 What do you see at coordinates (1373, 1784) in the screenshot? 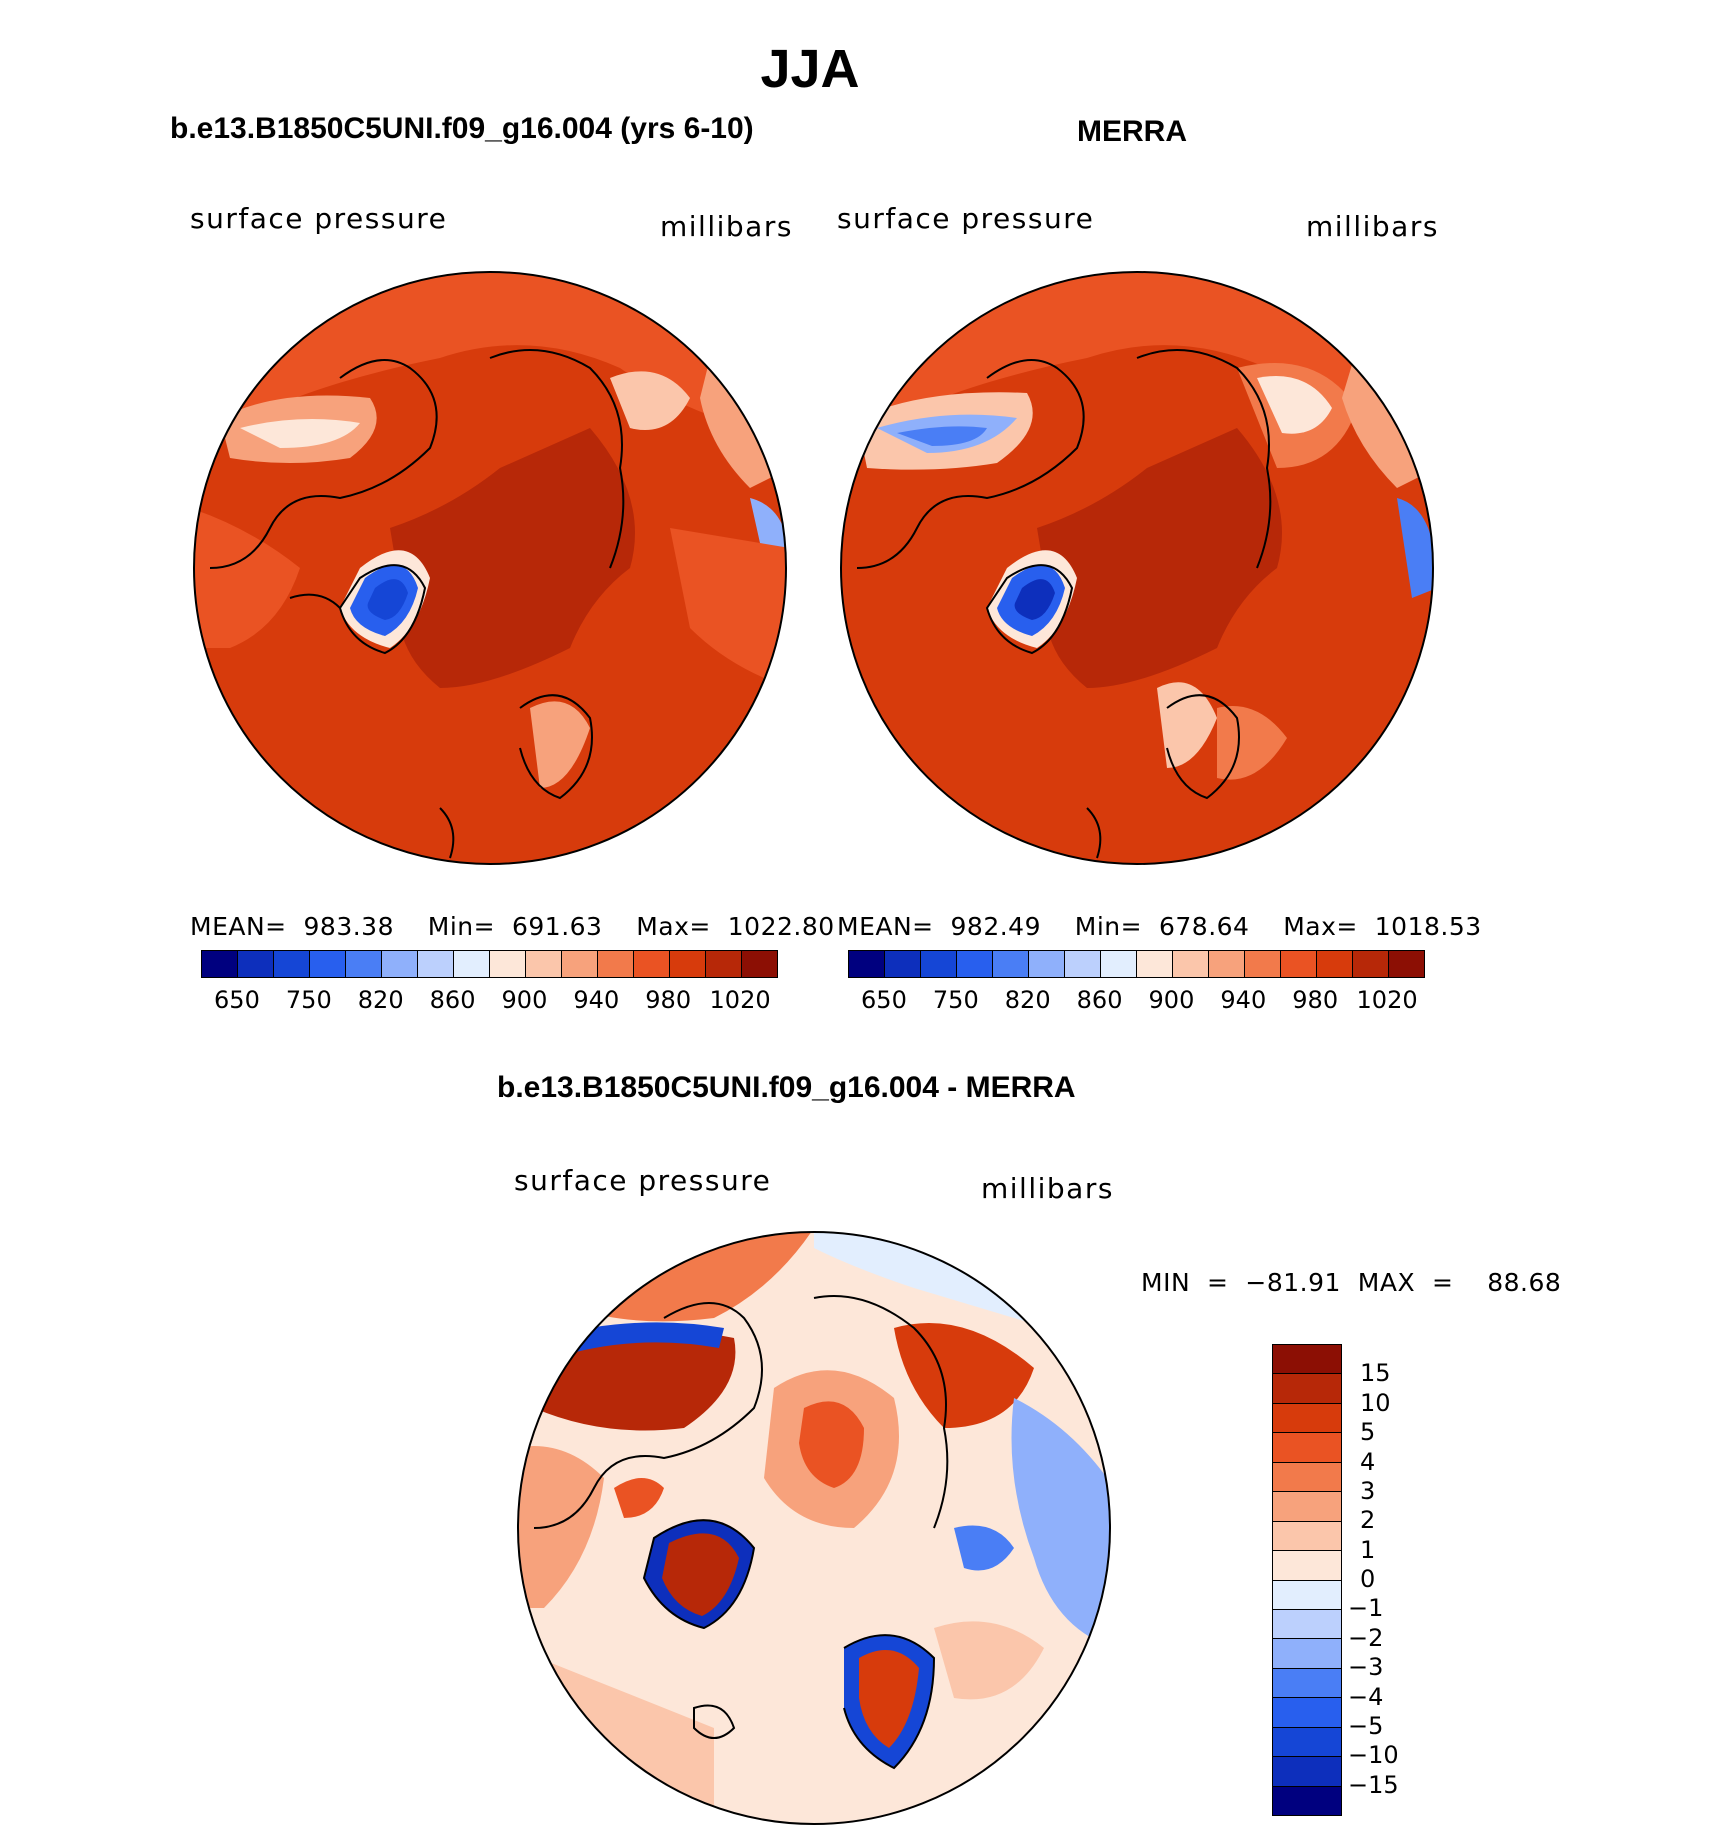
I see `colorbar-tick-label: −15` at bounding box center [1373, 1784].